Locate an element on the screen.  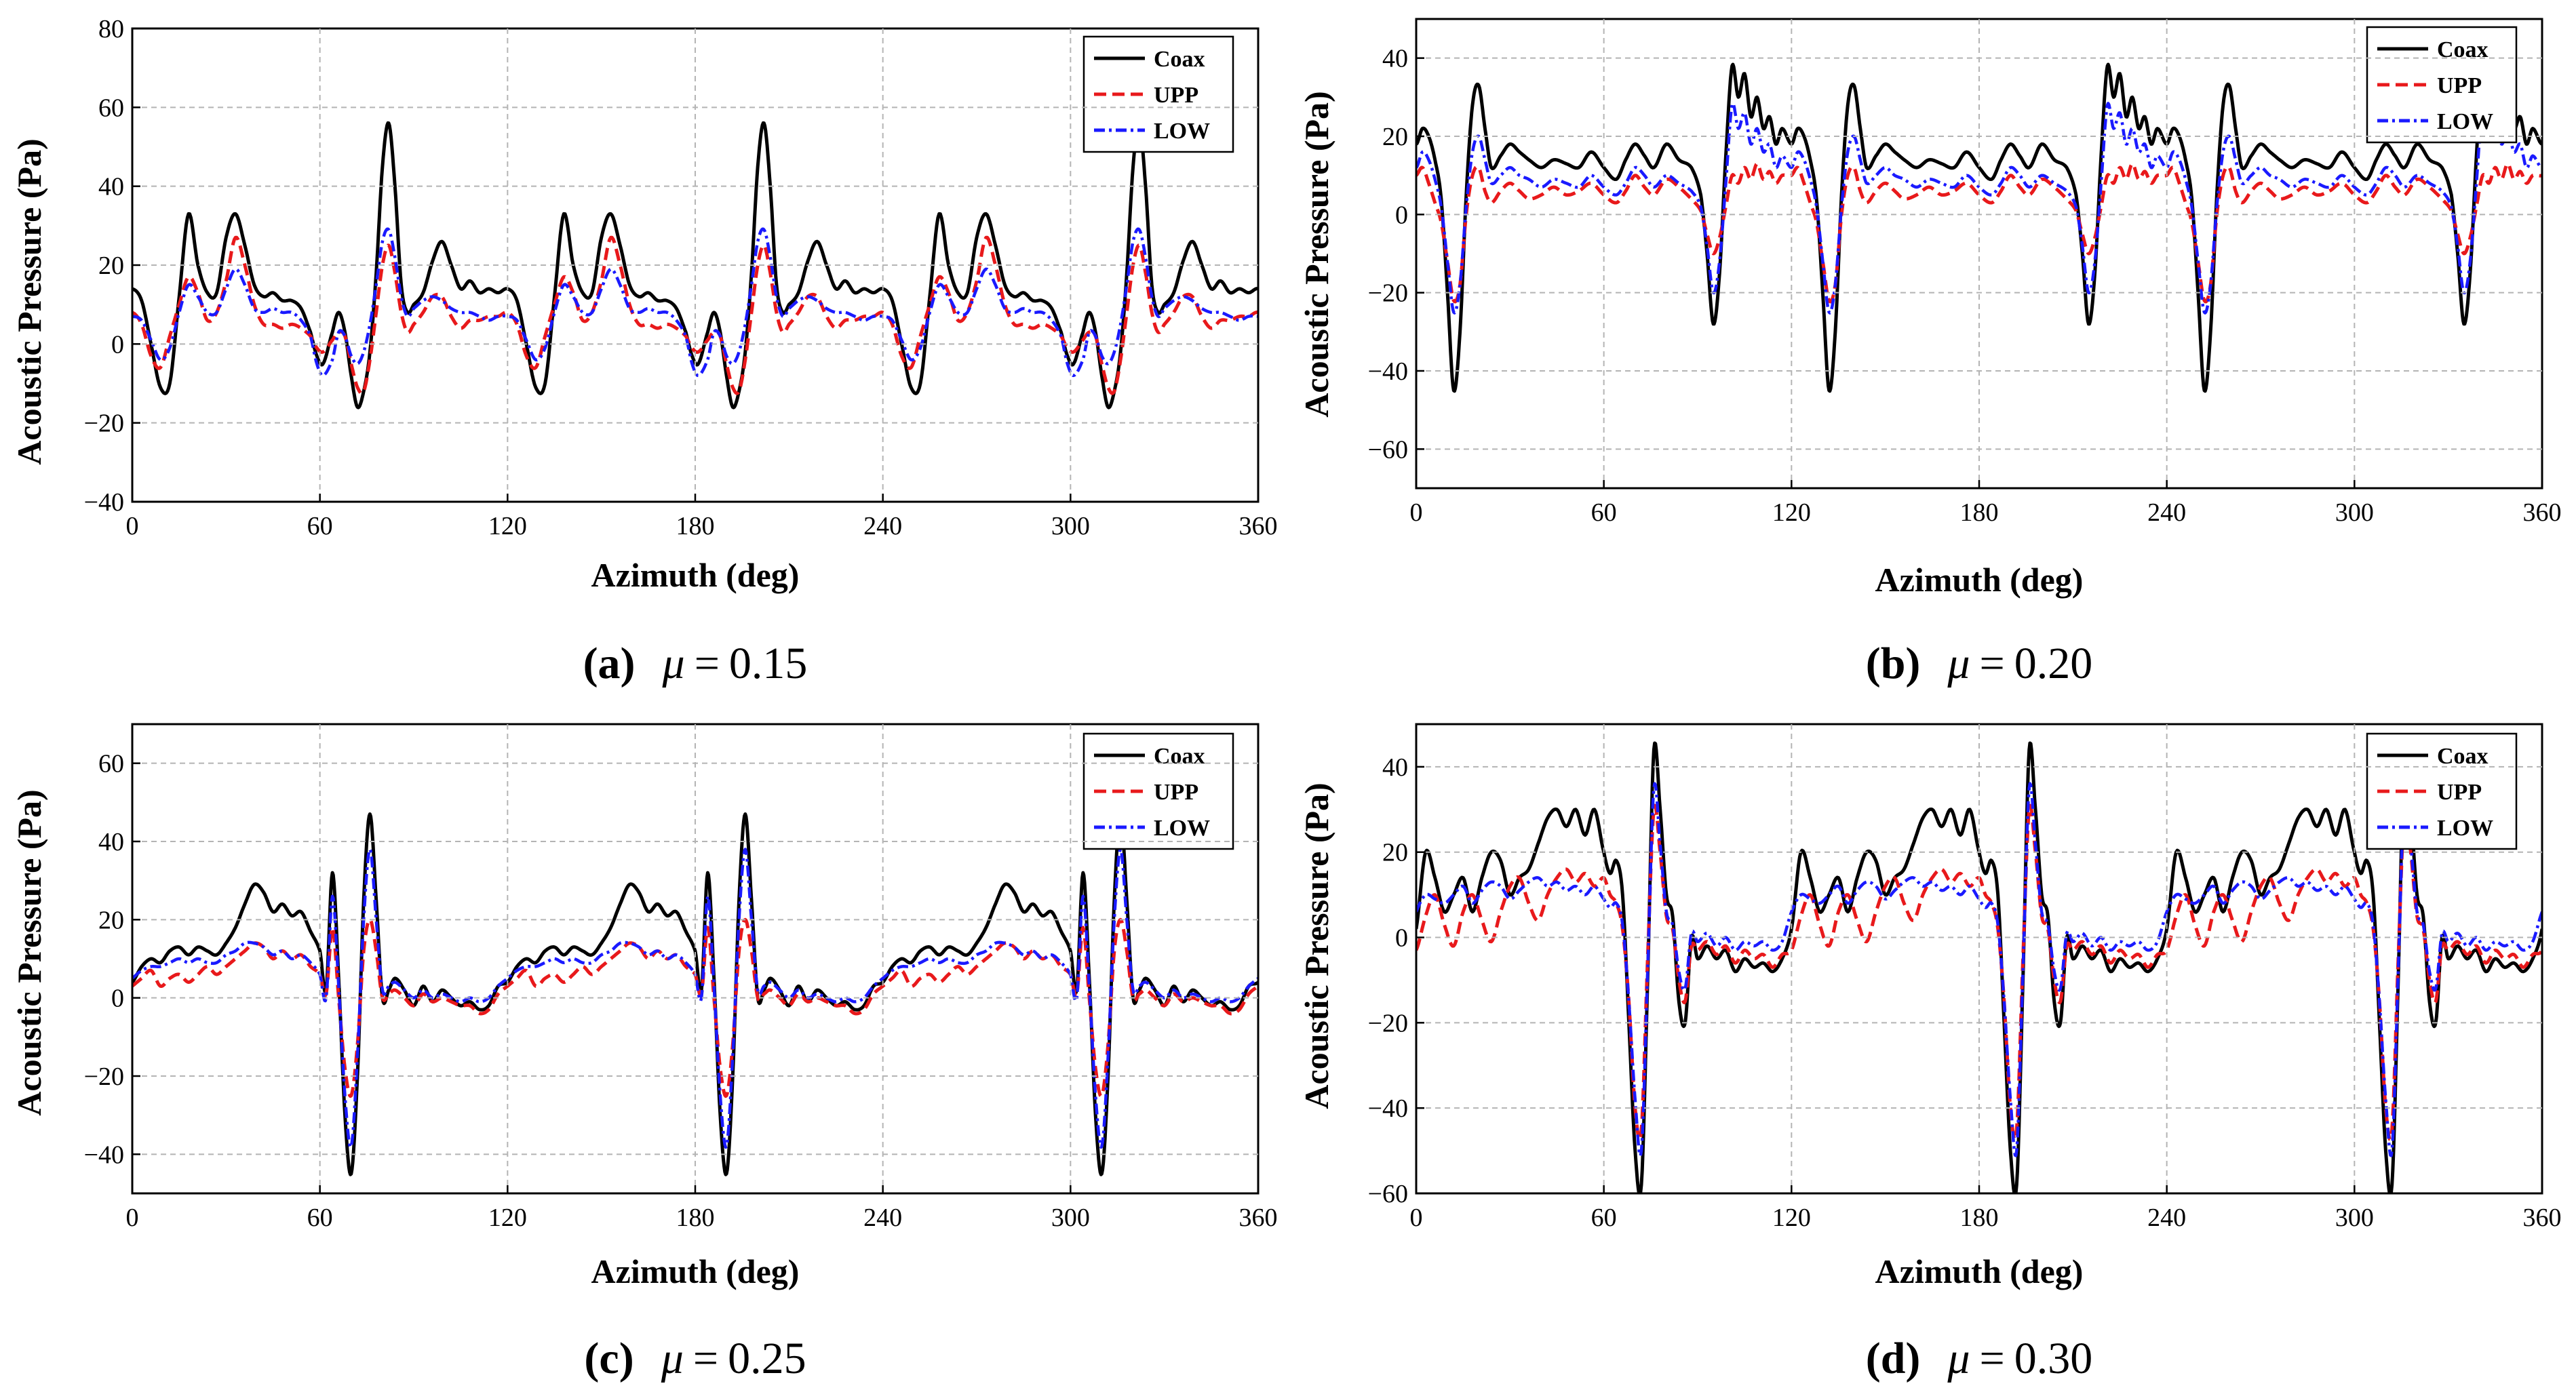
caption-letter: (a) is located at coordinates (609, 663).